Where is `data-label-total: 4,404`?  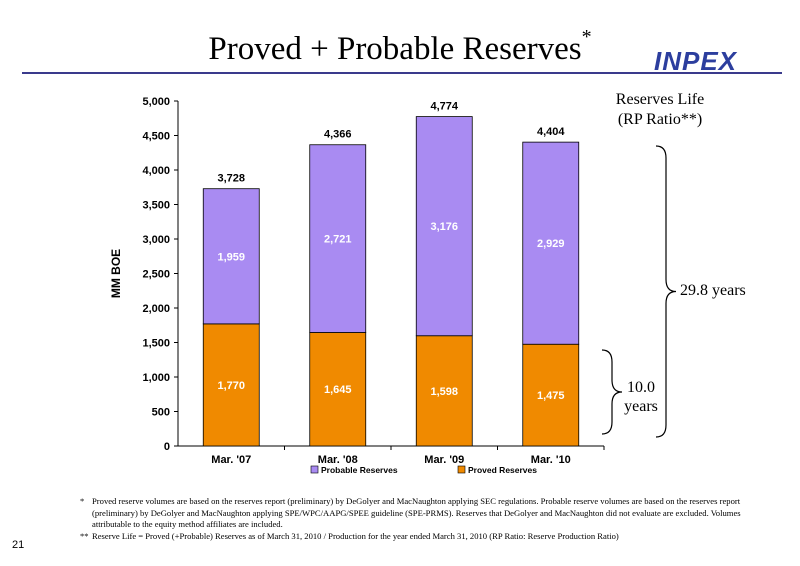 data-label-total: 4,404 is located at coordinates (551, 132).